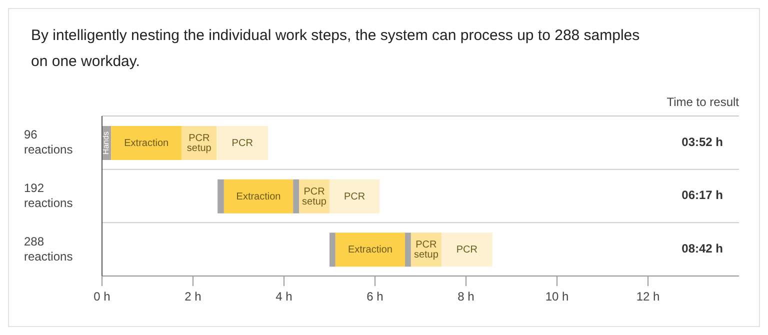 Image resolution: width=768 pixels, height=335 pixels. I want to click on y-tick-label: 288 reactions, so click(48, 249).